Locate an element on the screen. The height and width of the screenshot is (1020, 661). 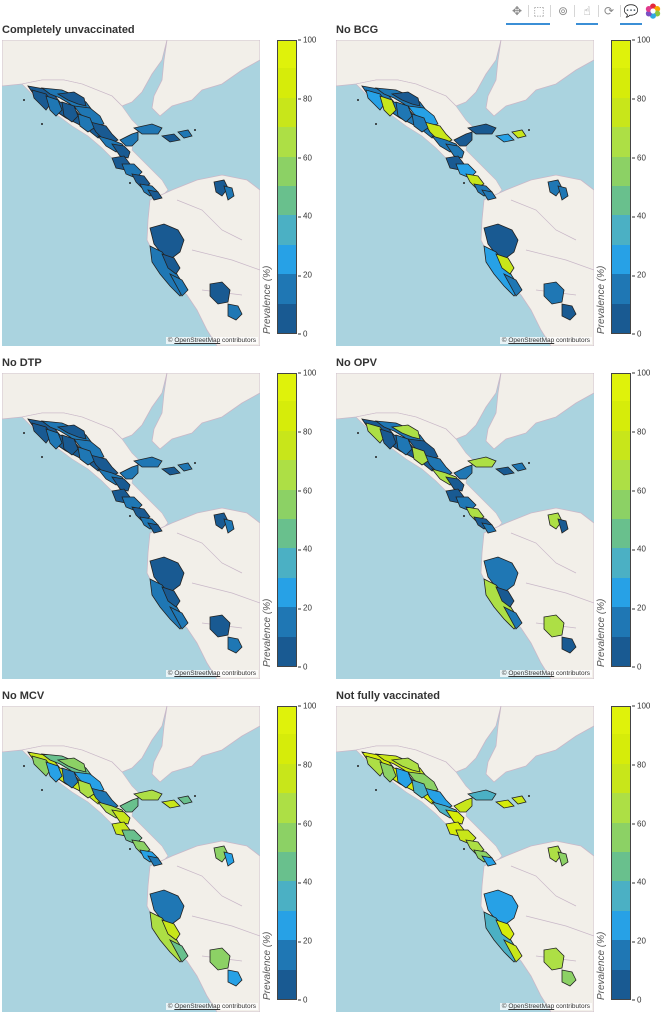
hover-tool: 💬 is located at coordinates (631, 13).